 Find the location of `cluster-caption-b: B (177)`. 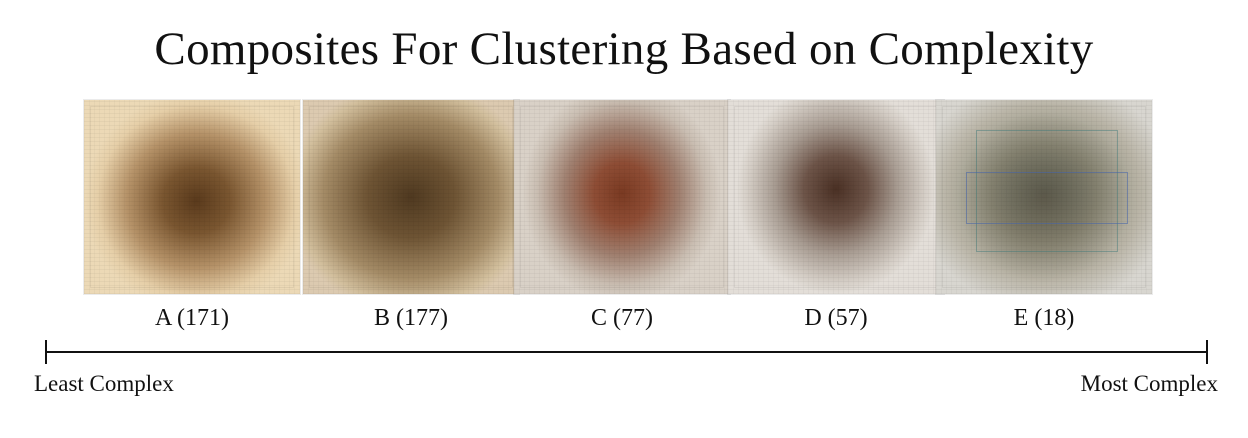

cluster-caption-b: B (177) is located at coordinates (411, 318).